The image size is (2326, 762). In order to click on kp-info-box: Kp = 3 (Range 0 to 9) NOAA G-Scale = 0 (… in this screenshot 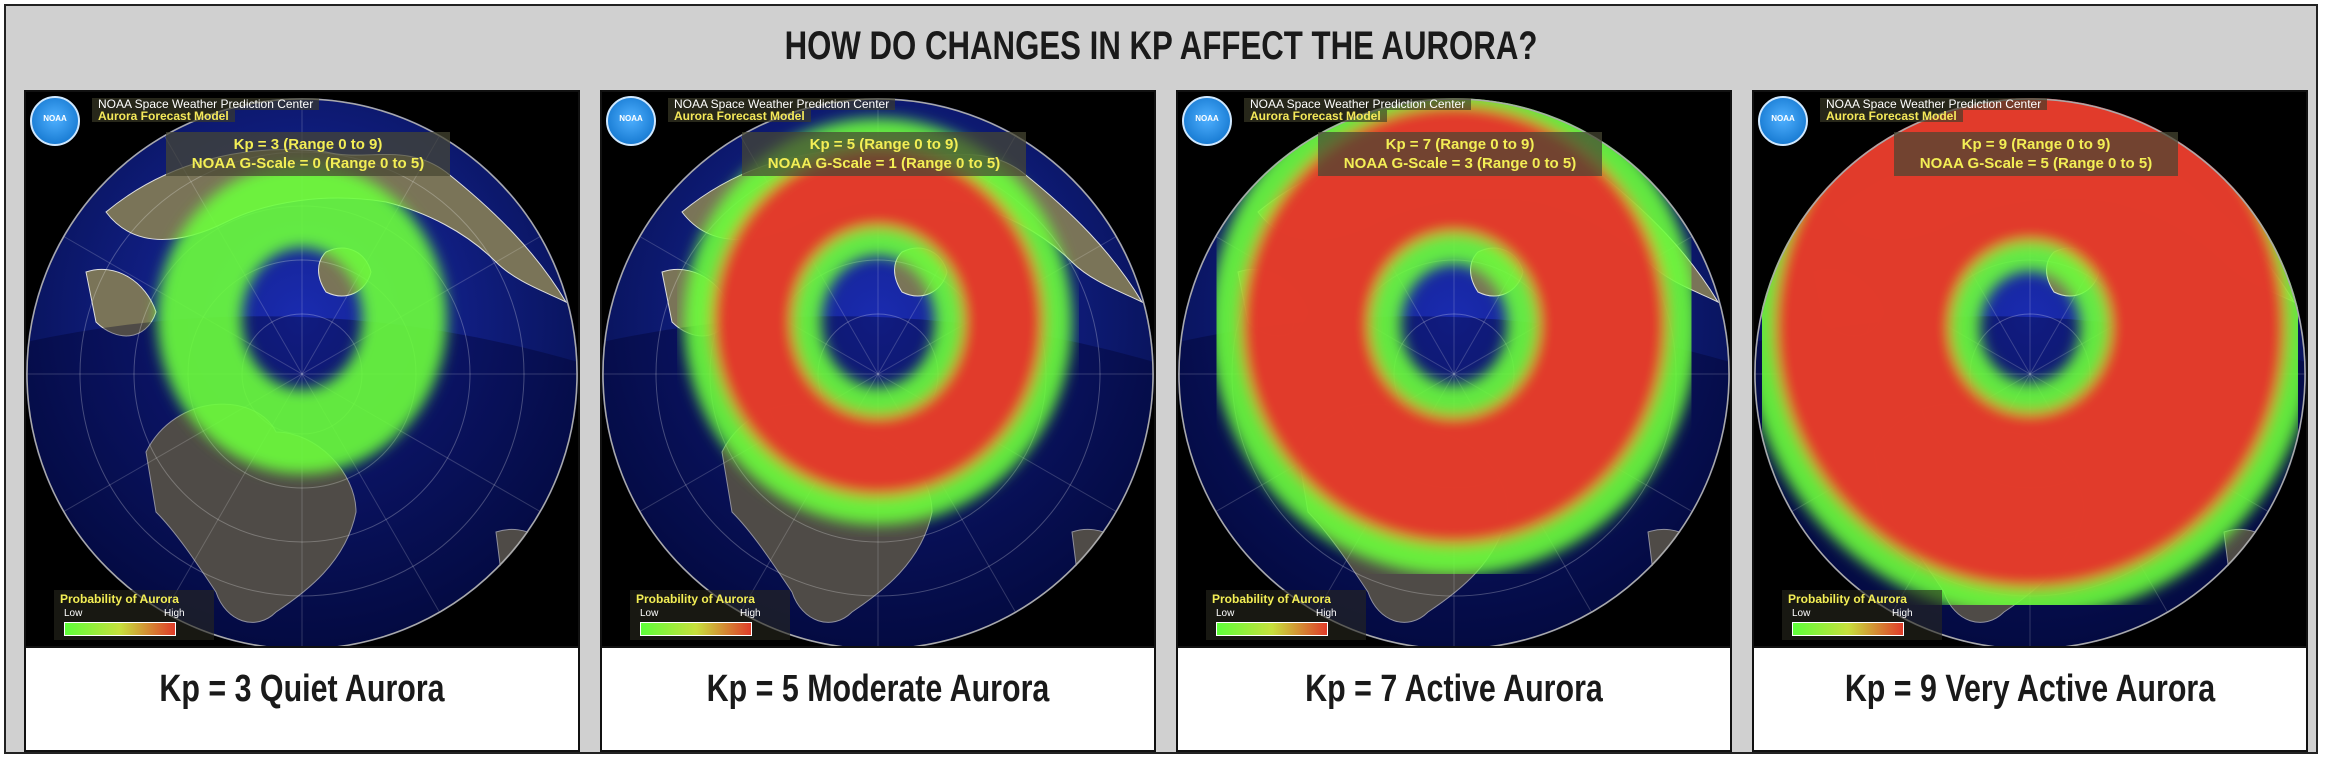, I will do `click(308, 154)`.